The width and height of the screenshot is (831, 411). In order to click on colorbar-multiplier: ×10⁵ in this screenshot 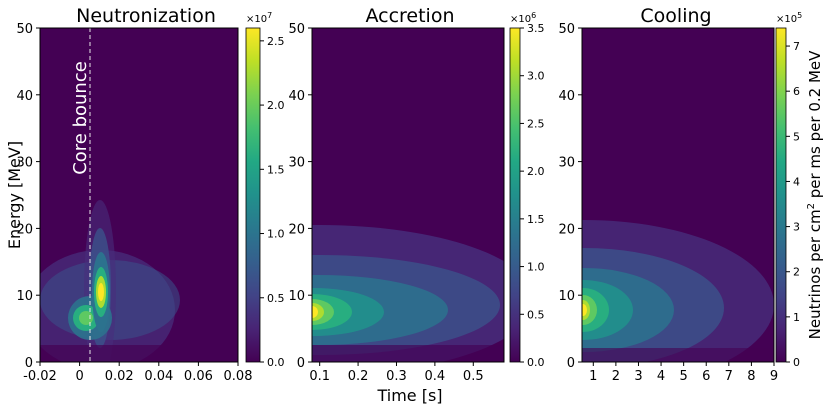, I will do `click(789, 18)`.